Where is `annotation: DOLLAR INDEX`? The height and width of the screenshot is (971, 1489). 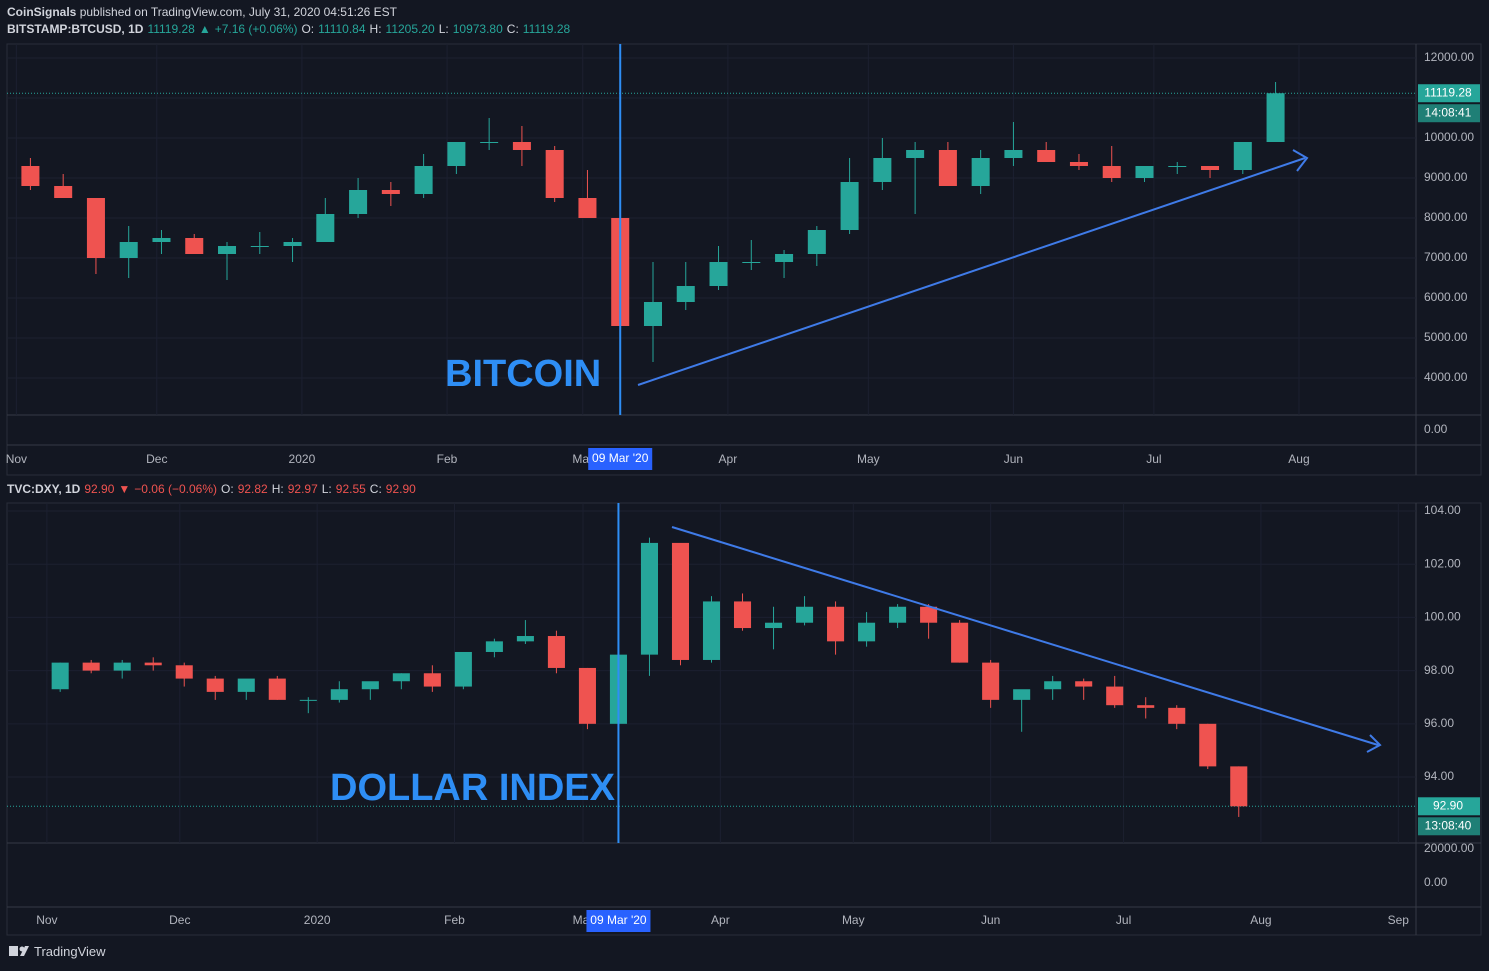 annotation: DOLLAR INDEX is located at coordinates (473, 788).